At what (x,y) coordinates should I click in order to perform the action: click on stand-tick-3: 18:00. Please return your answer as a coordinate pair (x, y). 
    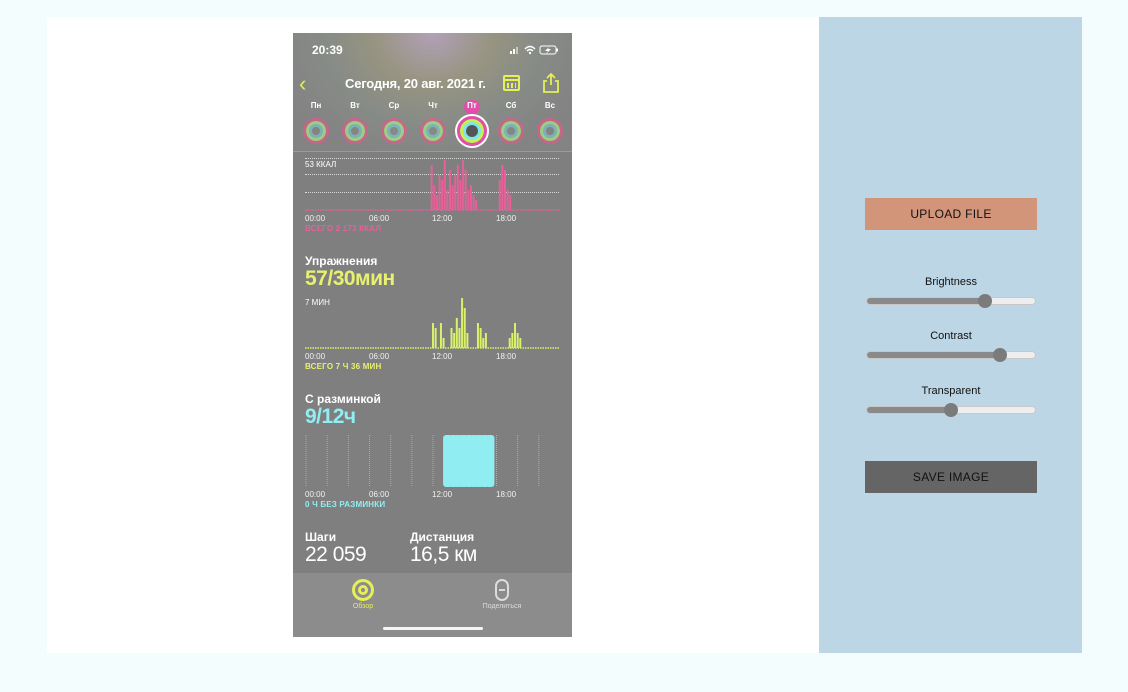
    Looking at the image, I should click on (506, 494).